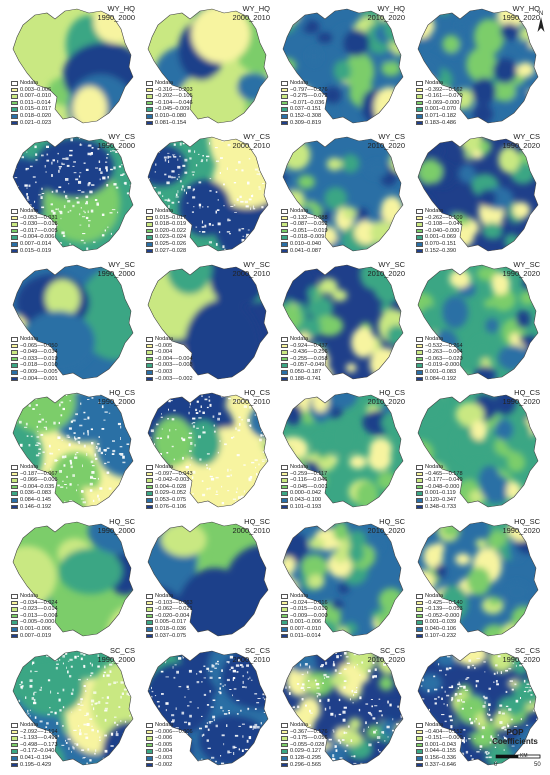  I want to click on legend-class-label: 0.011–0.014, so click(35, 102).